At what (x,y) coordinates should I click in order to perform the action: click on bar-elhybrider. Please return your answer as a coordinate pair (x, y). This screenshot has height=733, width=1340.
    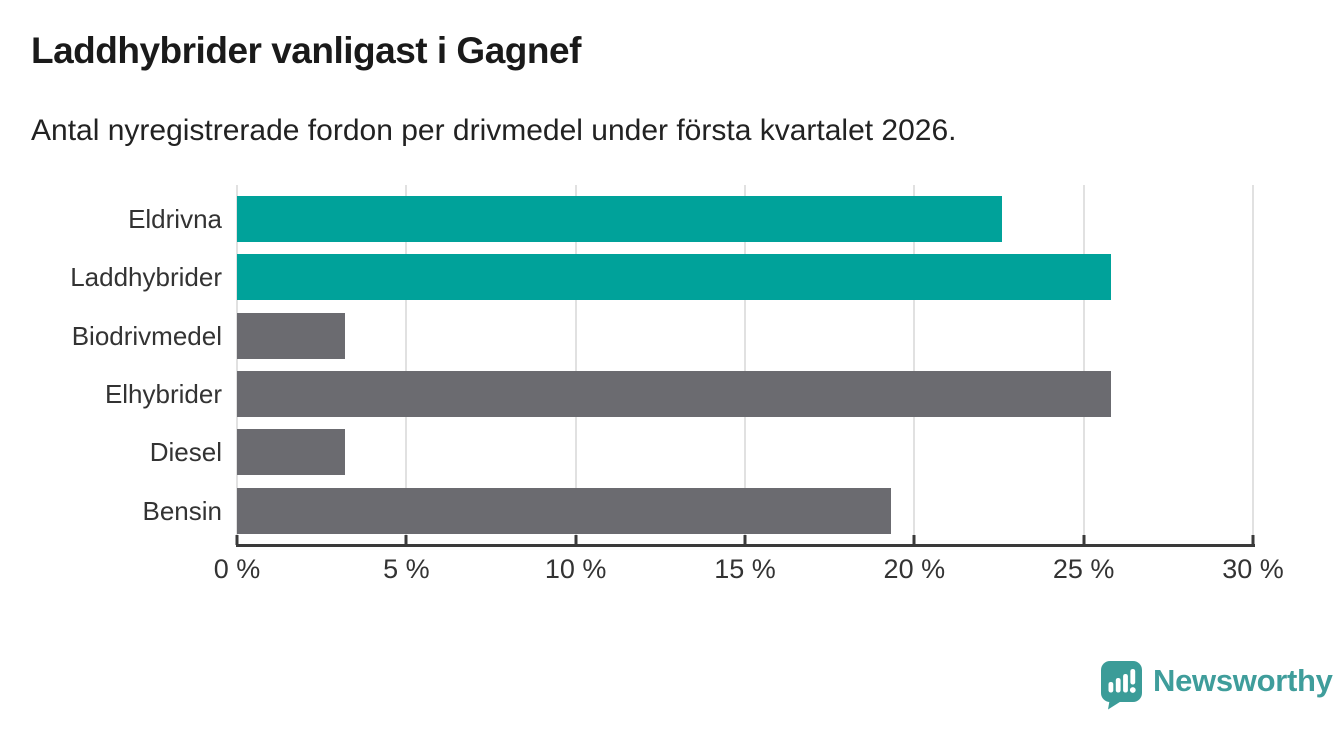
    Looking at the image, I should click on (674, 393).